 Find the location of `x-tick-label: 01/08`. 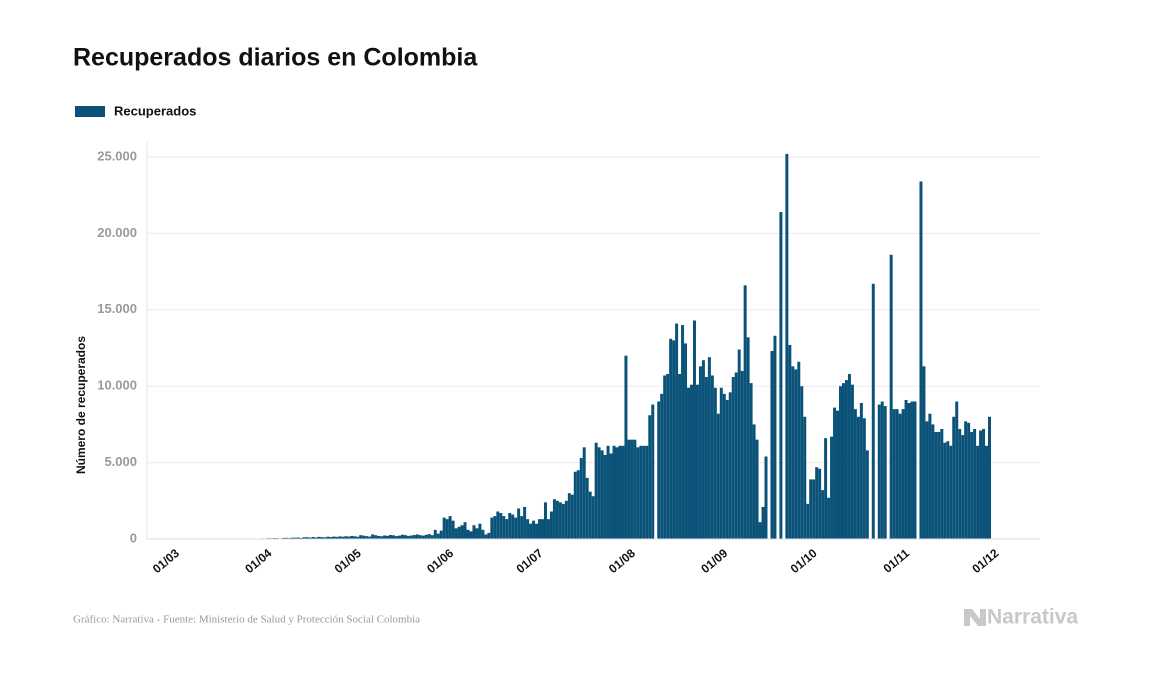

x-tick-label: 01/08 is located at coordinates (622, 561).